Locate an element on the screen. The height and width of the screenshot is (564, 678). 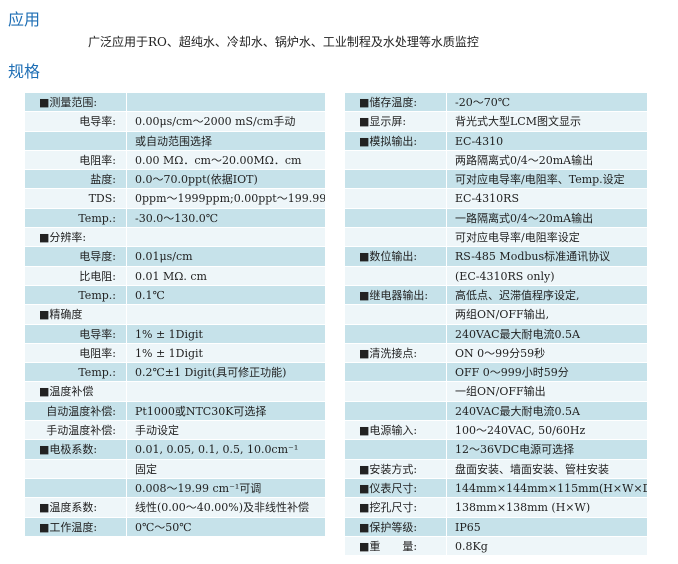
table-row: ■仪表尺寸: 144mm×144mm×115mm(H×W×D) is located at coordinates (496, 488).